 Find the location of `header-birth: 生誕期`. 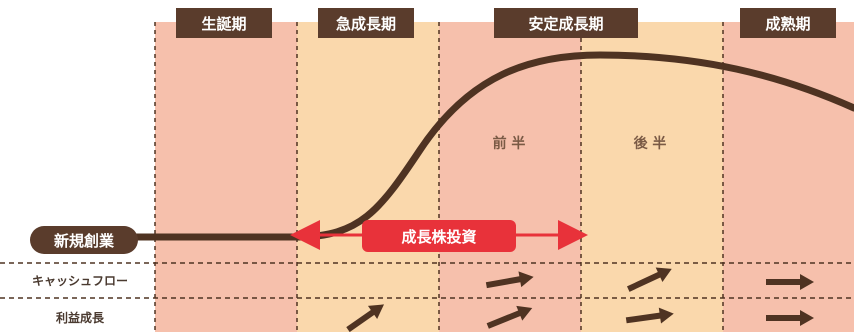

header-birth: 生誕期 is located at coordinates (223, 24).